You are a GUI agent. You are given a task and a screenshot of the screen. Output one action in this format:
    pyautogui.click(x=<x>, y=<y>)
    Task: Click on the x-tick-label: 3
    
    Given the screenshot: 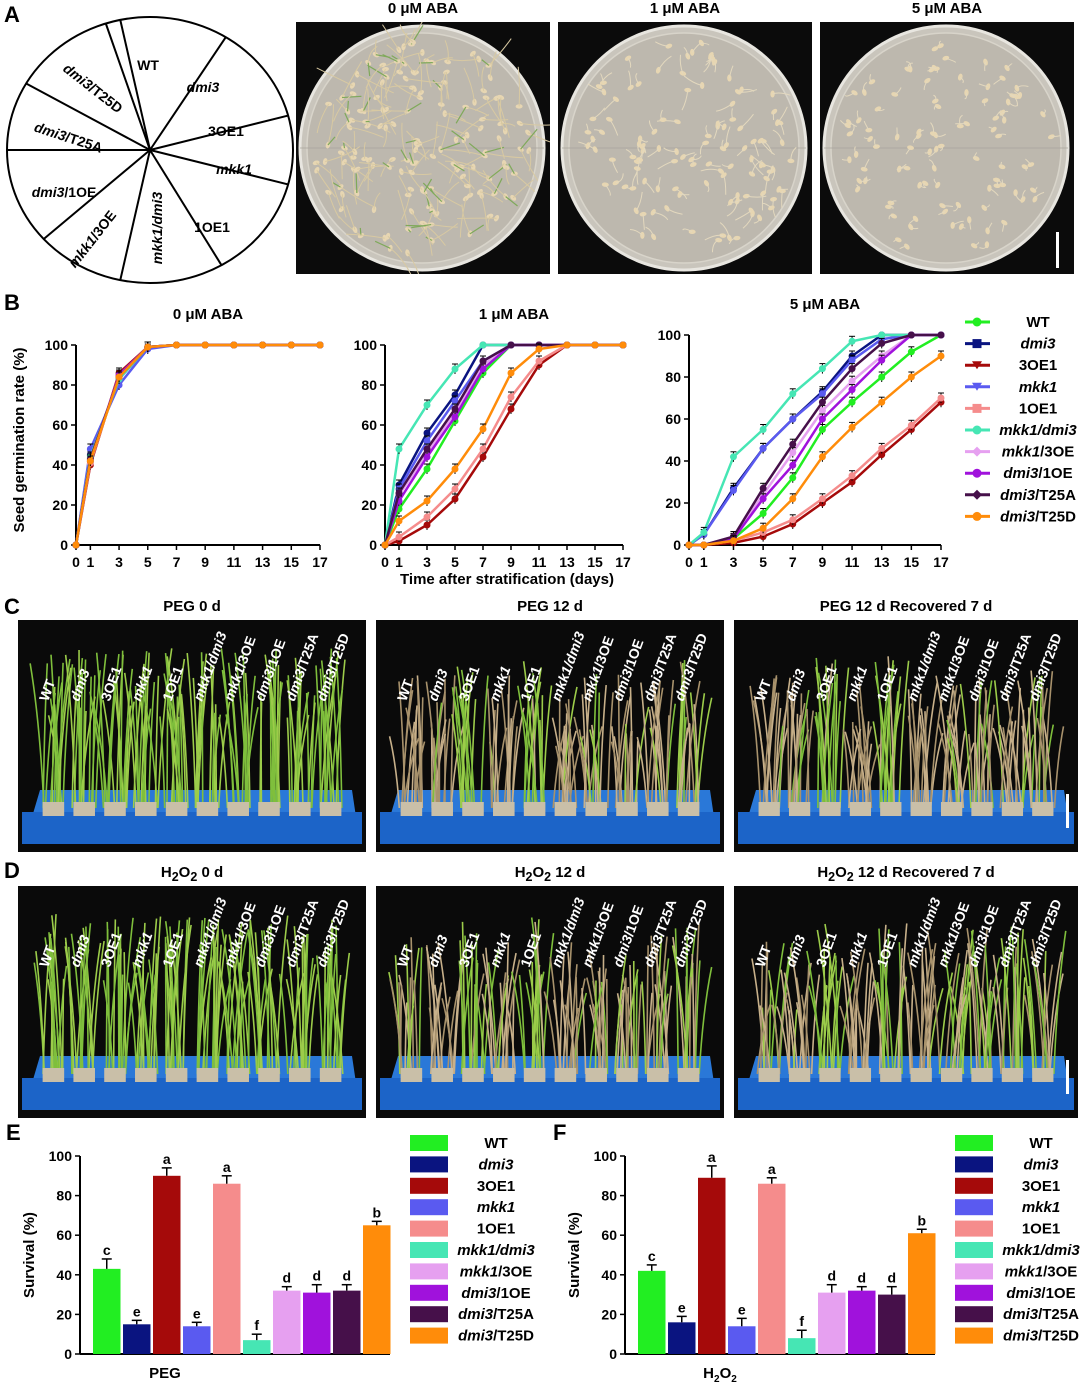 What is the action you would take?
    pyautogui.click(x=734, y=562)
    